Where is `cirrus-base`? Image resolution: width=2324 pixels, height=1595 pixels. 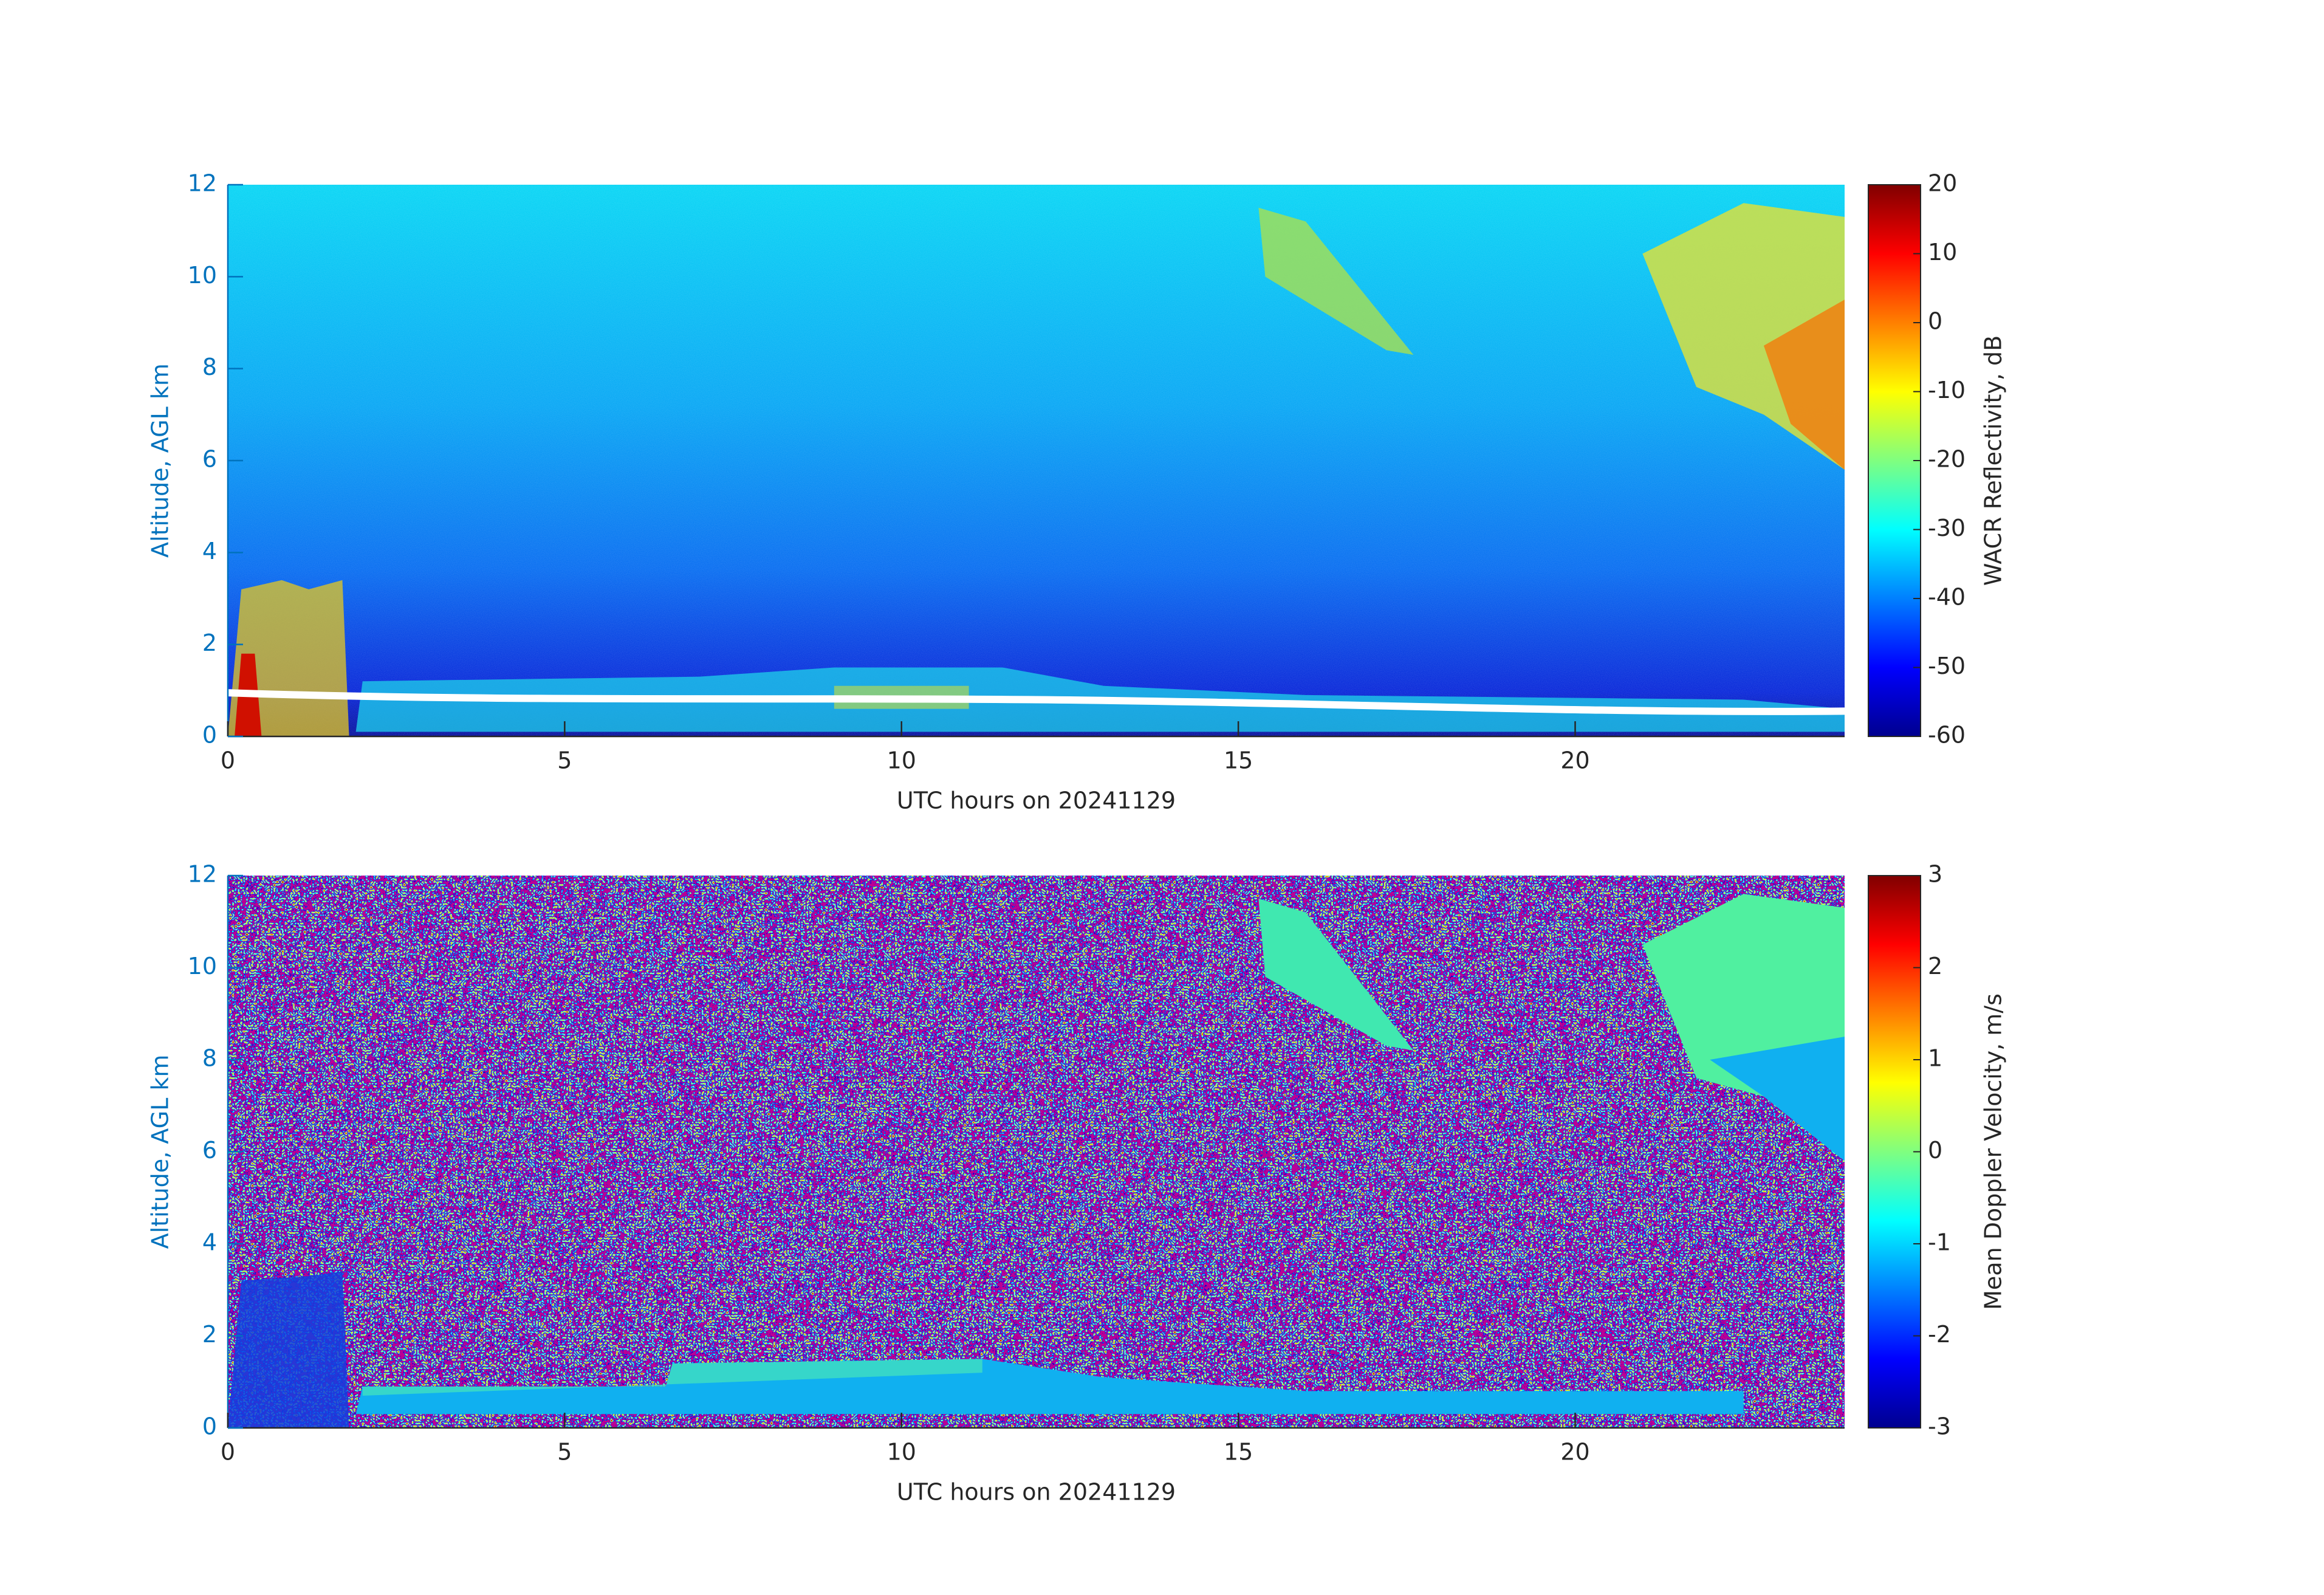
cirrus-base is located at coordinates (1777, 1099).